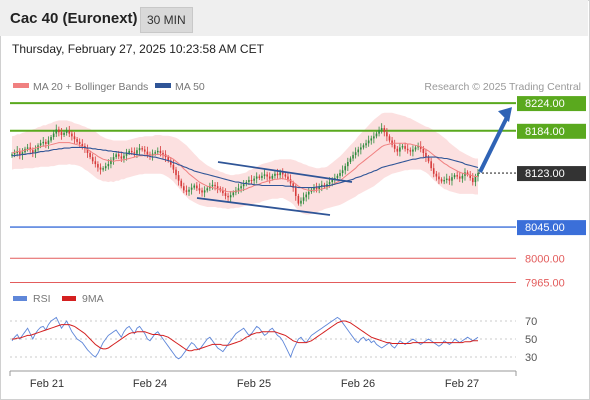 Image resolution: width=590 pixels, height=400 pixels. Describe the element at coordinates (166, 20) in the screenshot. I see `interval-badge: 30 MIN` at that location.